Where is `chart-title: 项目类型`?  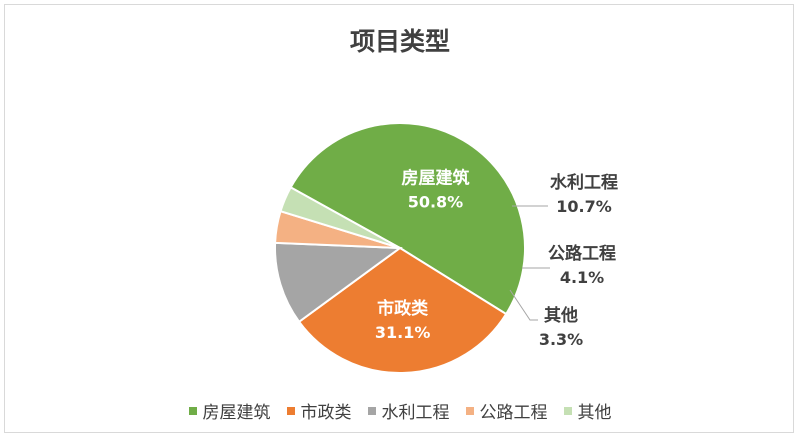 chart-title: 项目类型 is located at coordinates (399, 41).